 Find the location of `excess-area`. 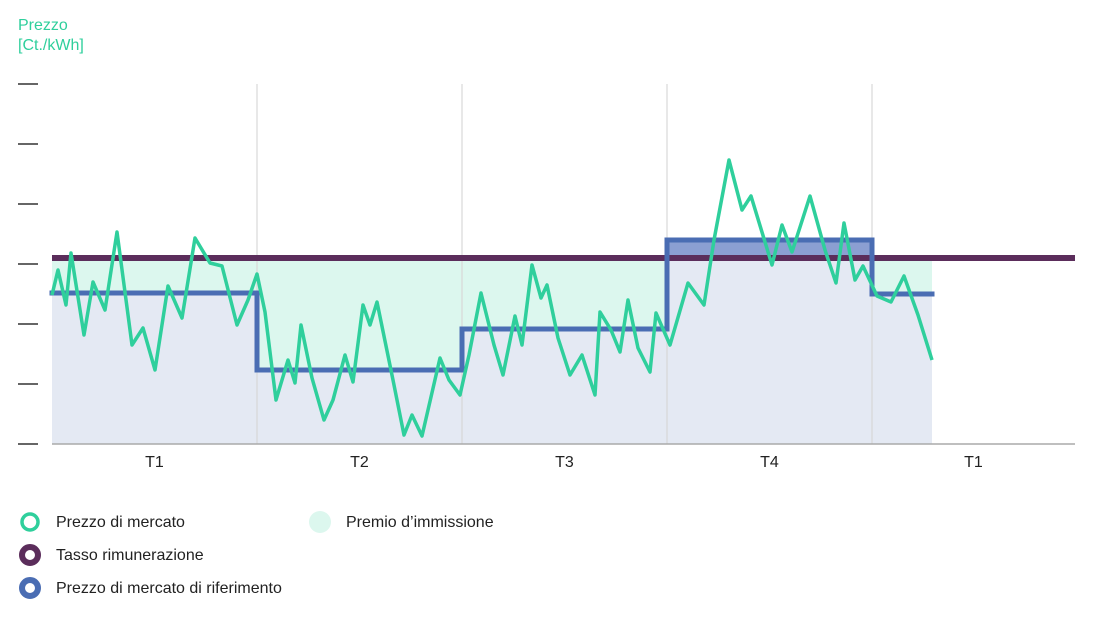

excess-area is located at coordinates (769, 249).